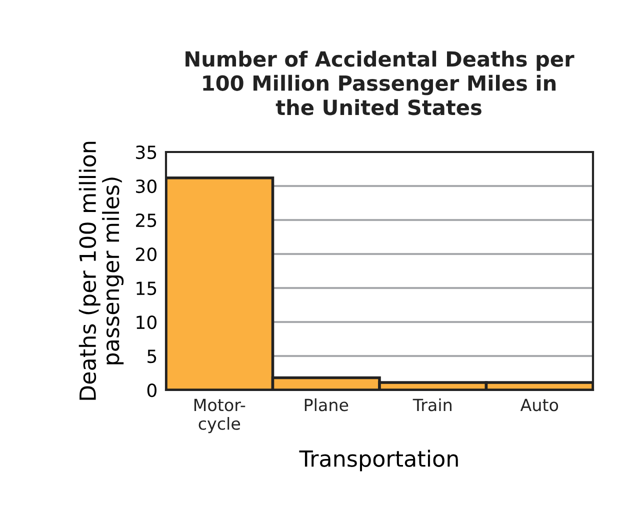  What do you see at coordinates (380, 83) in the screenshot?
I see `chart-title: Number of Accidental Deaths per 100 Million Passenger Miles in the United States` at bounding box center [380, 83].